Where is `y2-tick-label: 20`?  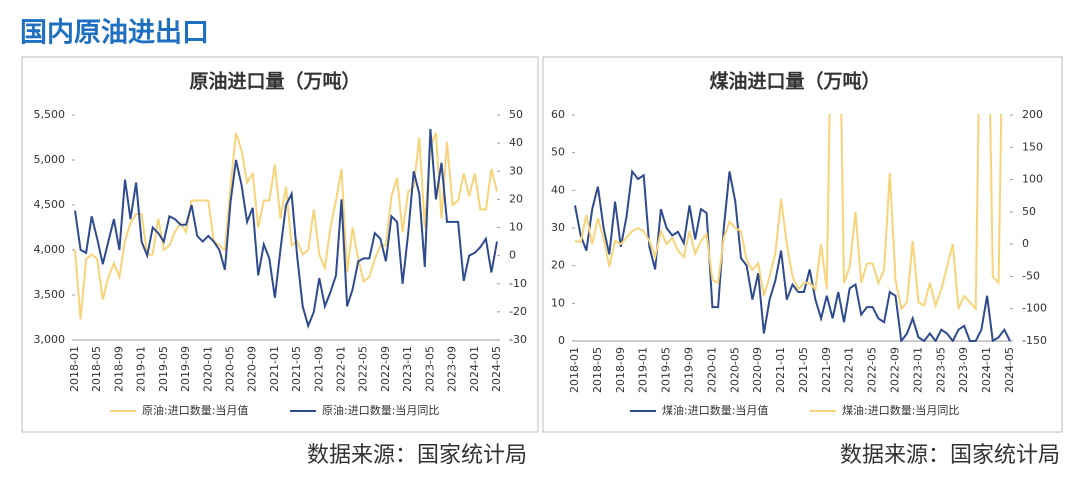 y2-tick-label: 20 is located at coordinates (516, 198).